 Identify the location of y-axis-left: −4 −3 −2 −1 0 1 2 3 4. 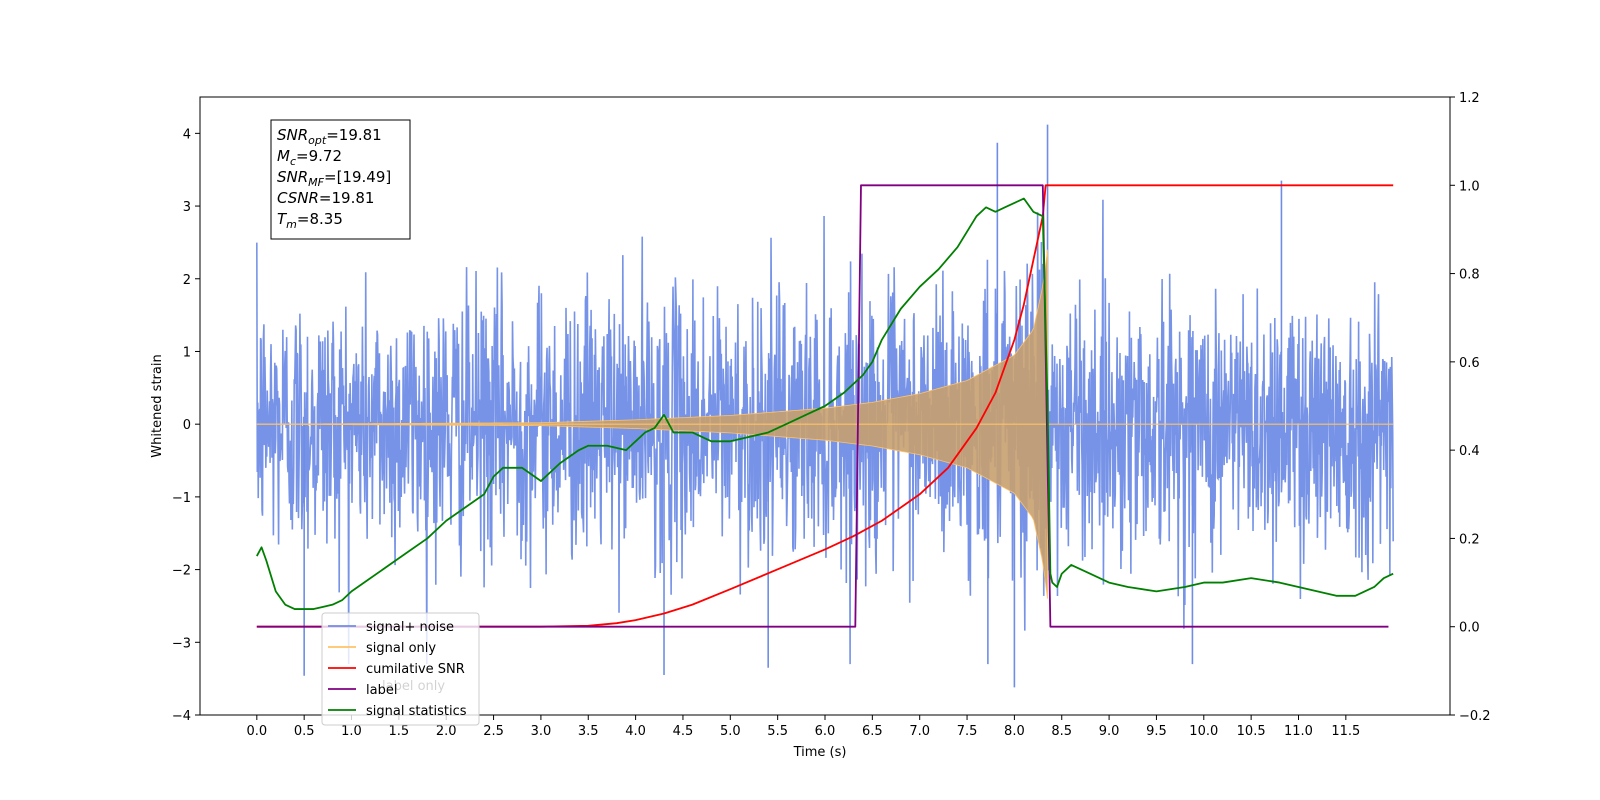
(186, 425).